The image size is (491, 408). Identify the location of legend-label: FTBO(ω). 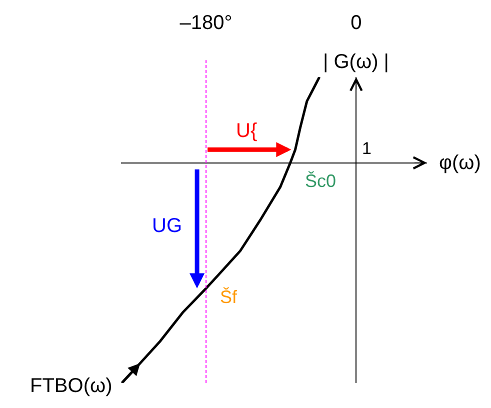
(71, 386).